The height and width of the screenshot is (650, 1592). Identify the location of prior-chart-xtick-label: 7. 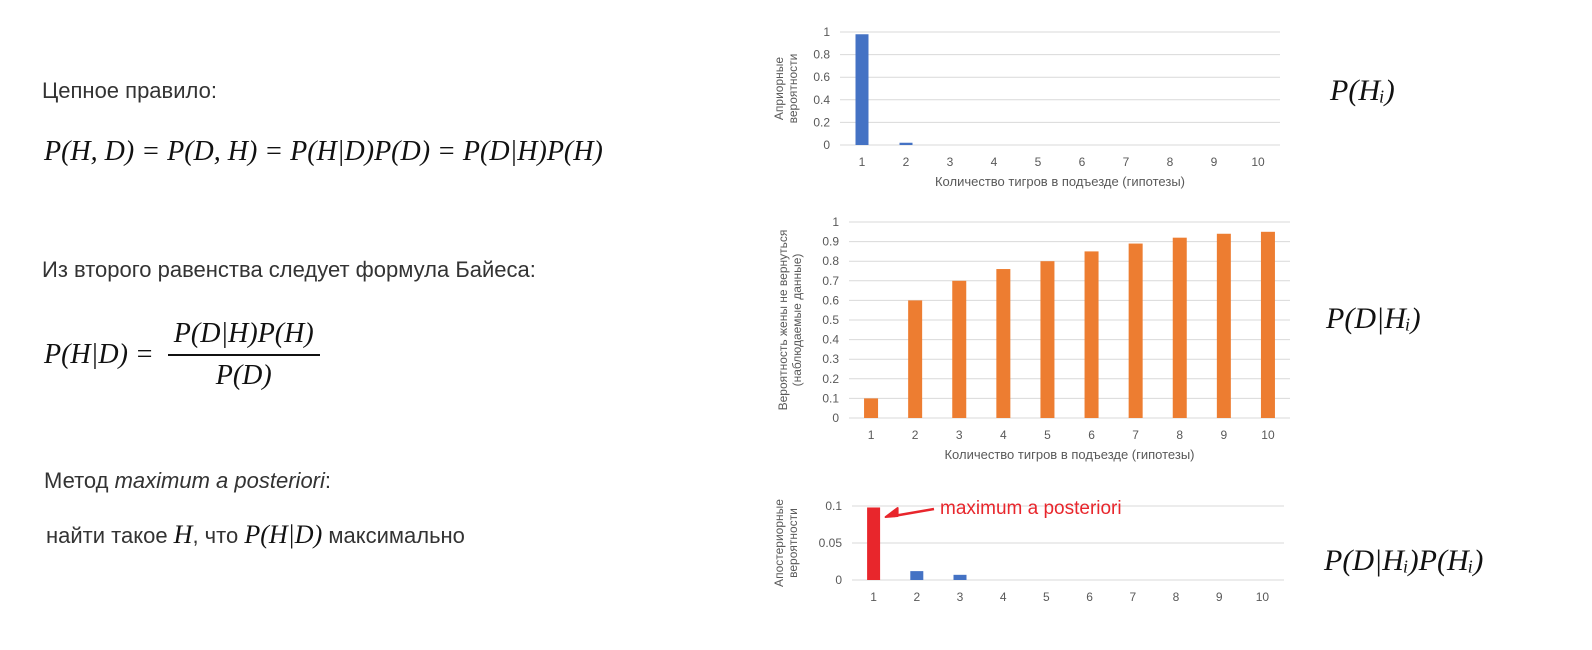
(1126, 162).